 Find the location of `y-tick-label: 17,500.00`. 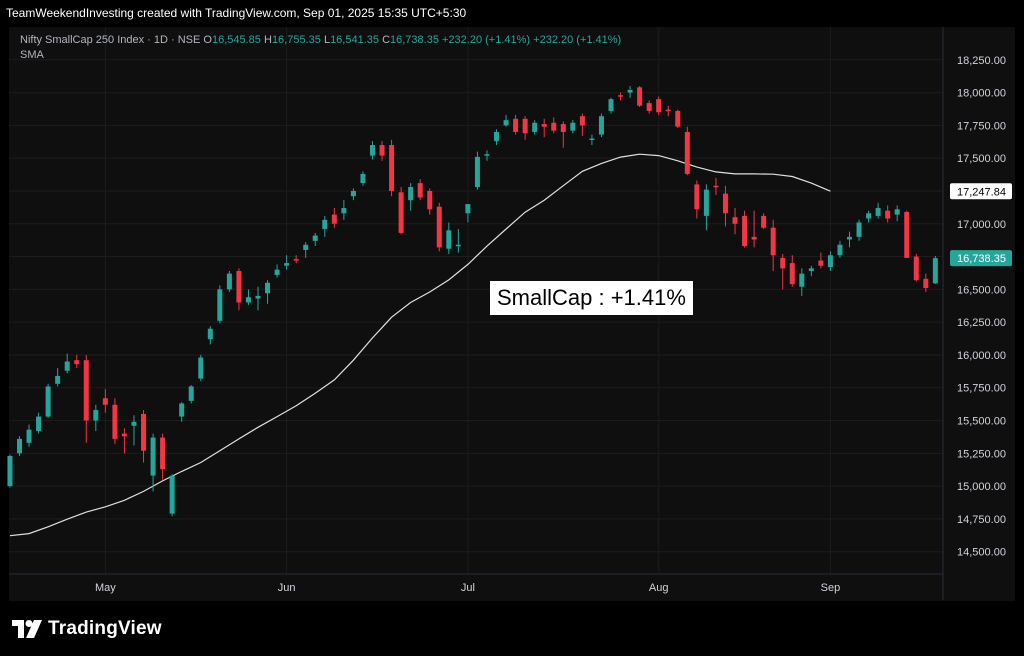

y-tick-label: 17,500.00 is located at coordinates (981, 159).